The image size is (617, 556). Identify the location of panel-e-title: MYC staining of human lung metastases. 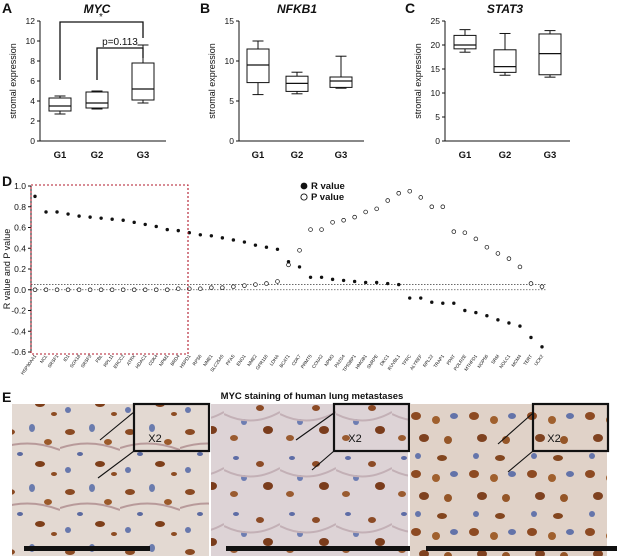
(312, 396).